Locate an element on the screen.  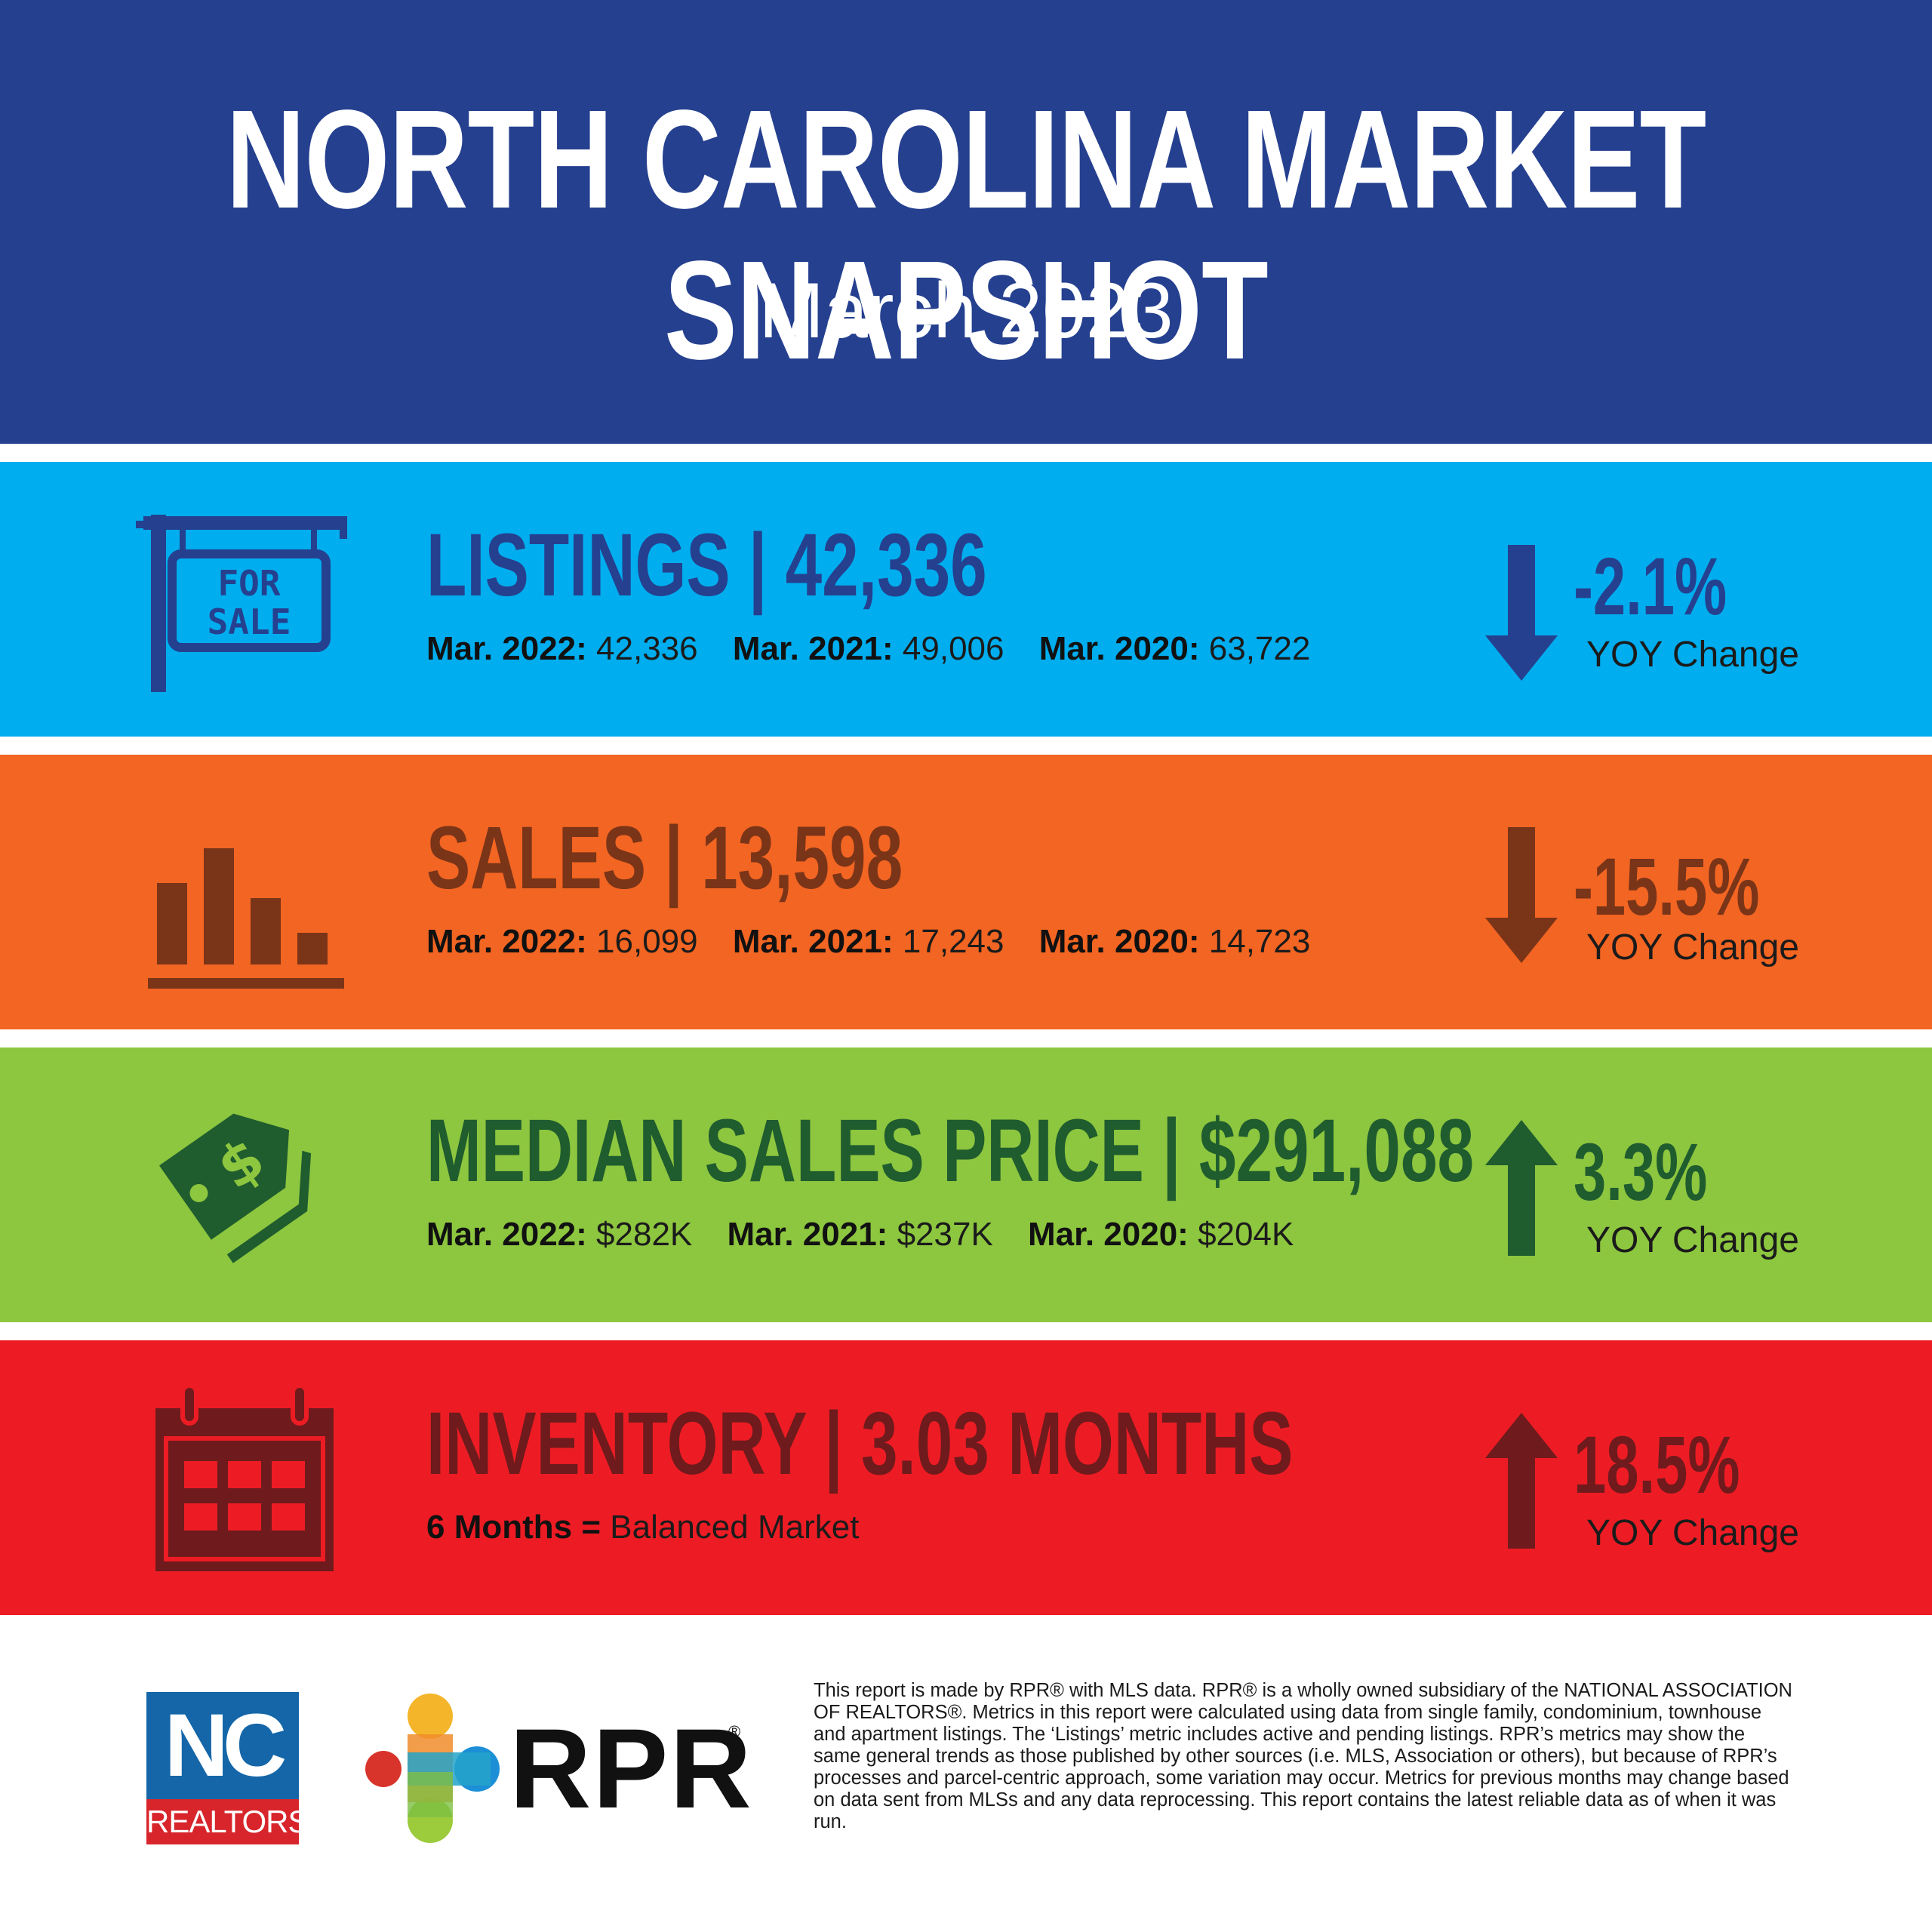
inventory-metric: INVENTORY | 3.03 MONTHS is located at coordinates (860, 1444).